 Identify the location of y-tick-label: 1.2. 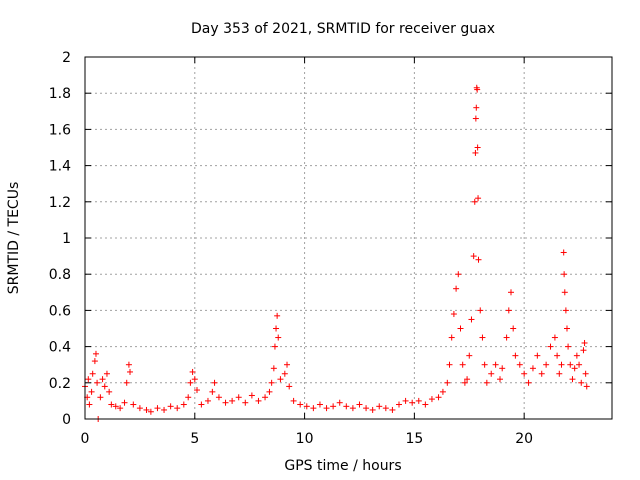
(60, 203).